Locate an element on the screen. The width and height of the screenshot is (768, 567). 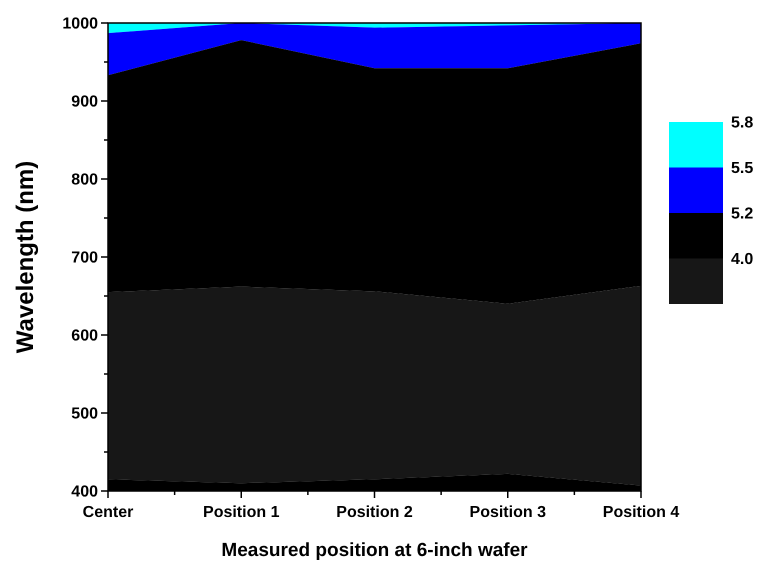
y-tick-label: 1000 is located at coordinates (80, 24).